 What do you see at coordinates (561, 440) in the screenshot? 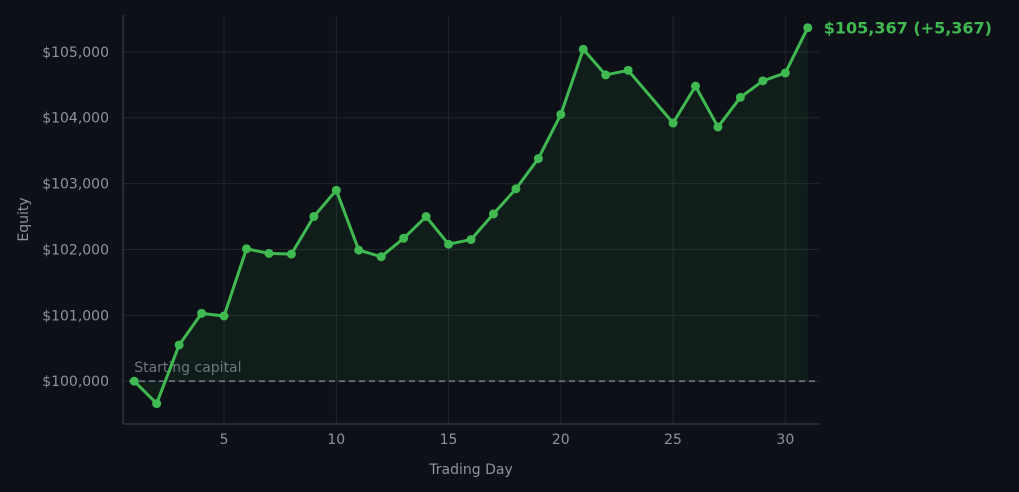
I see `x-tick-label: 20` at bounding box center [561, 440].